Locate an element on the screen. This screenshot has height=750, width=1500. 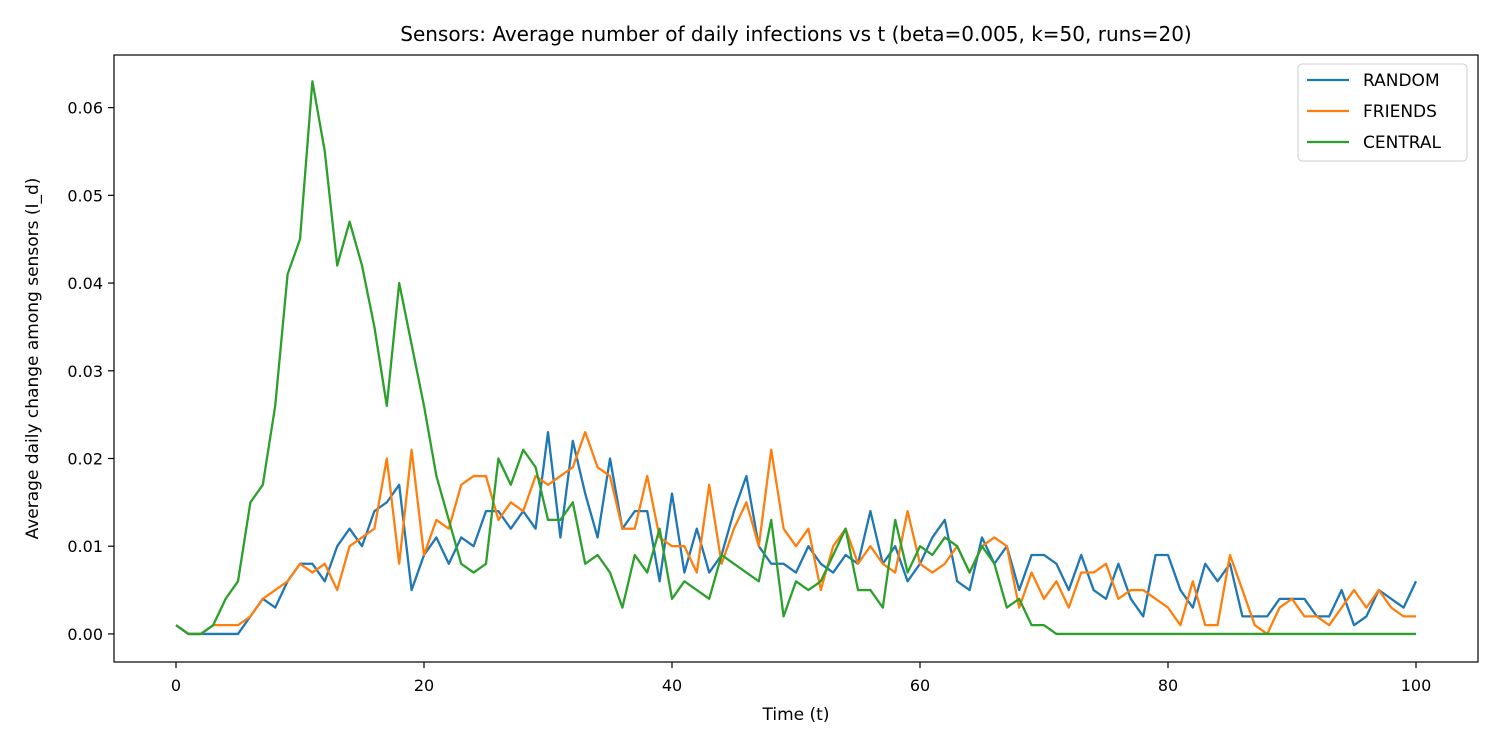
legend-label-friends: FRIENDS is located at coordinates (1400, 112).